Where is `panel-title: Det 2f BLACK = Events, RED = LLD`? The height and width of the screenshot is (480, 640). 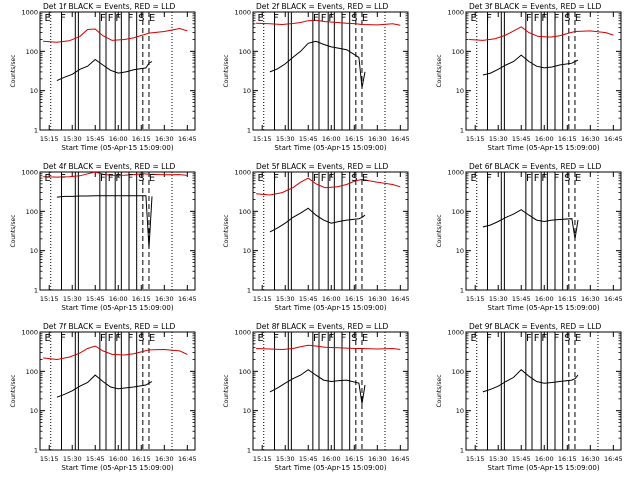
panel-title: Det 2f BLACK = Events, RED = LLD is located at coordinates (322, 6).